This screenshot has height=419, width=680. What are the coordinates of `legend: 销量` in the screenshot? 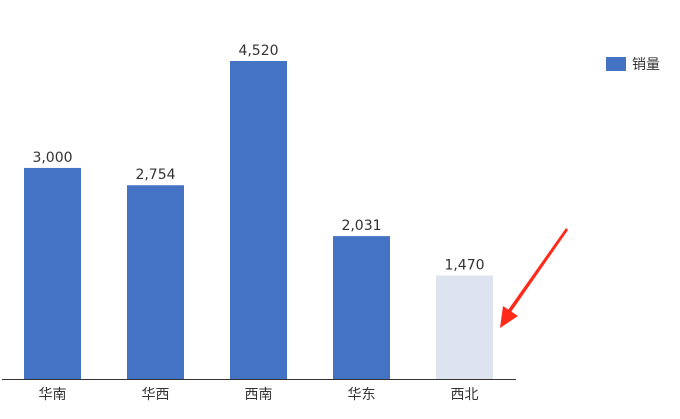 It's located at (633, 64).